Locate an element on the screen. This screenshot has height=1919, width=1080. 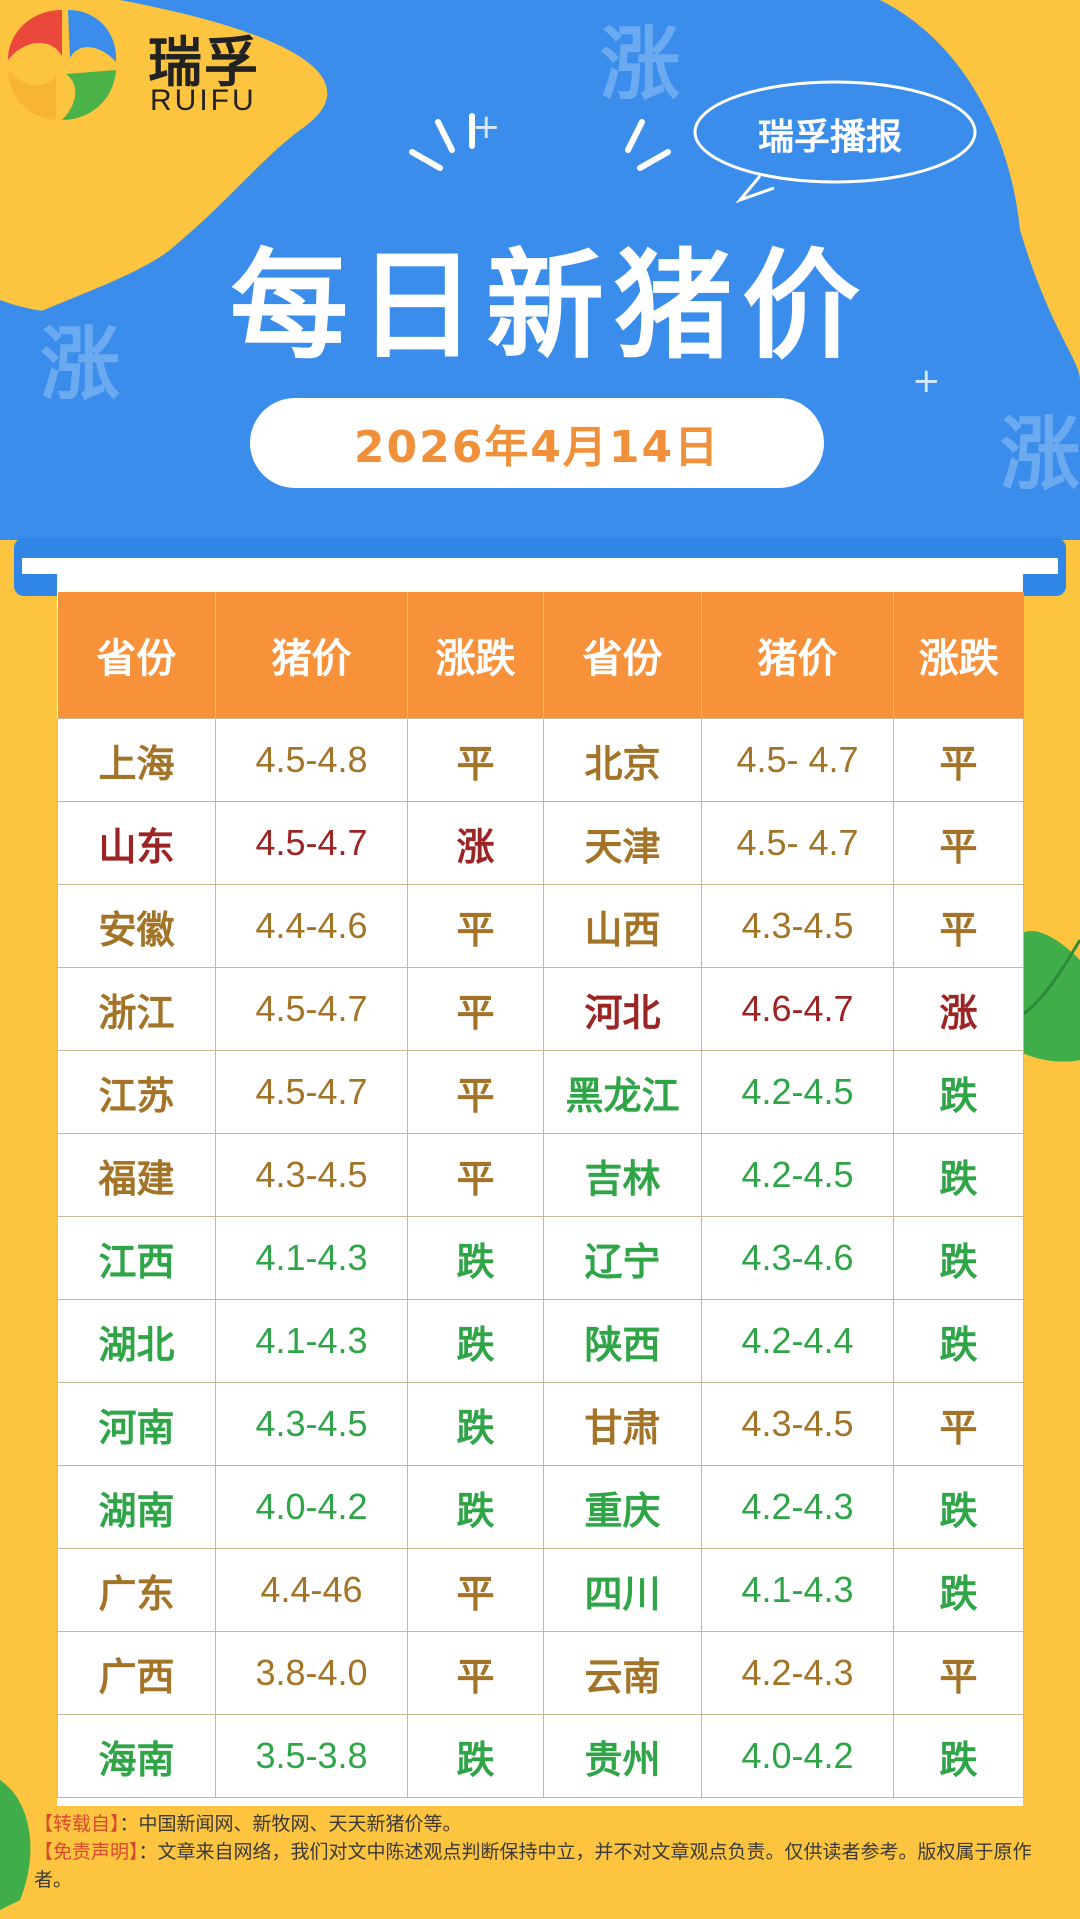
province-cell: 安徽 is located at coordinates (136, 926).